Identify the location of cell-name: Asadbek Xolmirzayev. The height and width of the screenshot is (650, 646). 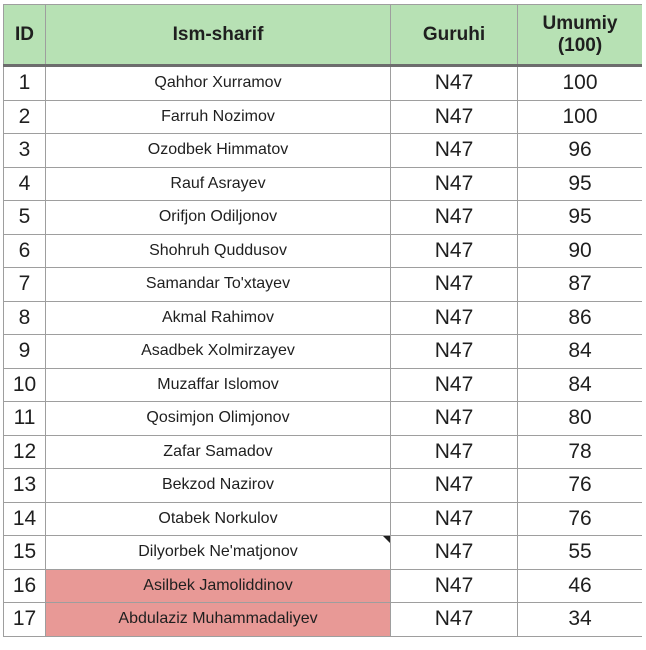
(218, 351).